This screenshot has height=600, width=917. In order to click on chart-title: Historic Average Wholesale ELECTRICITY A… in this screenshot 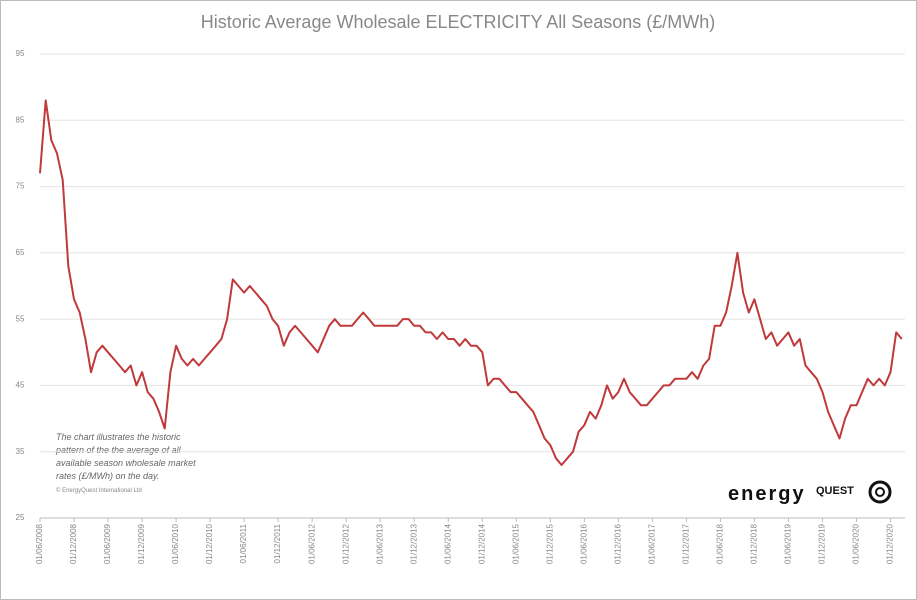, I will do `click(458, 22)`.